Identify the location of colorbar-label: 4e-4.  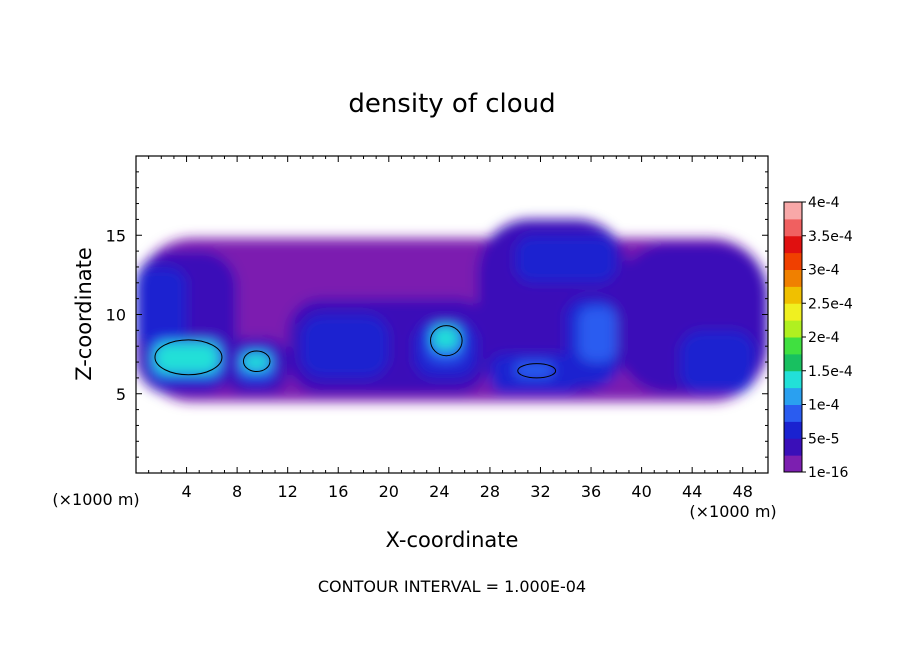
(824, 203).